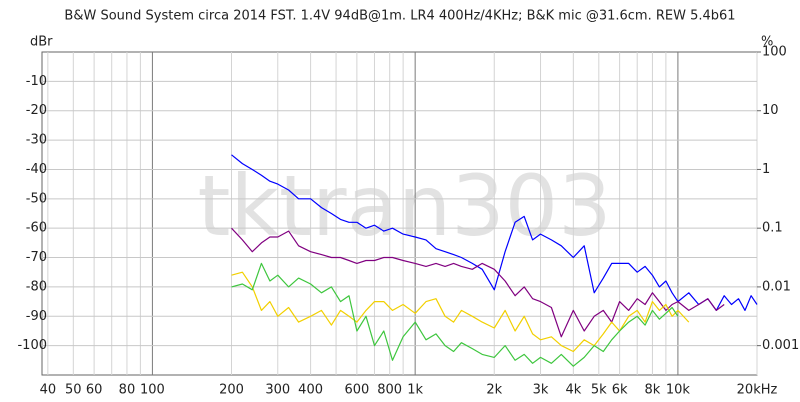 Image resolution: width=800 pixels, height=402 pixels. What do you see at coordinates (36, 228) in the screenshot?
I see `y-tick-label: -60` at bounding box center [36, 228].